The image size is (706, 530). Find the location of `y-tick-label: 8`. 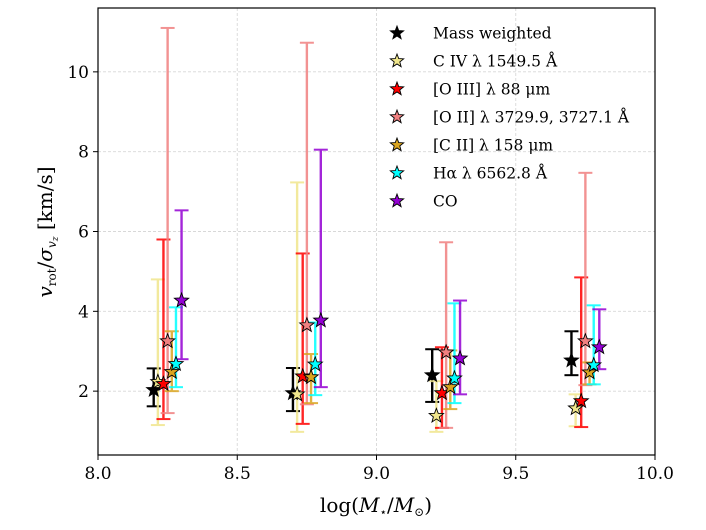

y-tick-label: 8 is located at coordinates (83, 153).